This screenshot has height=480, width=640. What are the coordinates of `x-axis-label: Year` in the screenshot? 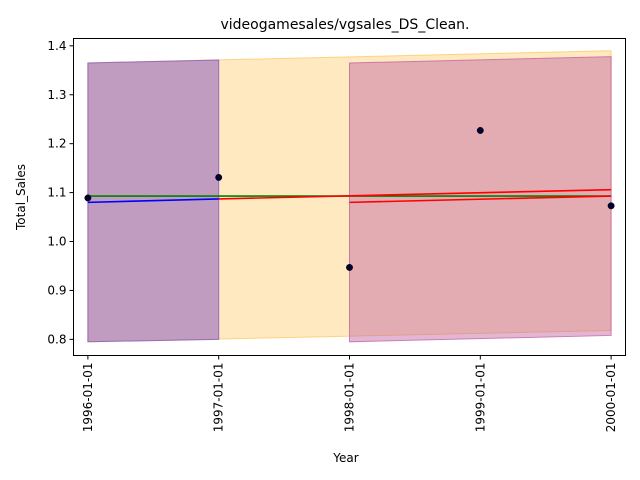 It's located at (345, 458).